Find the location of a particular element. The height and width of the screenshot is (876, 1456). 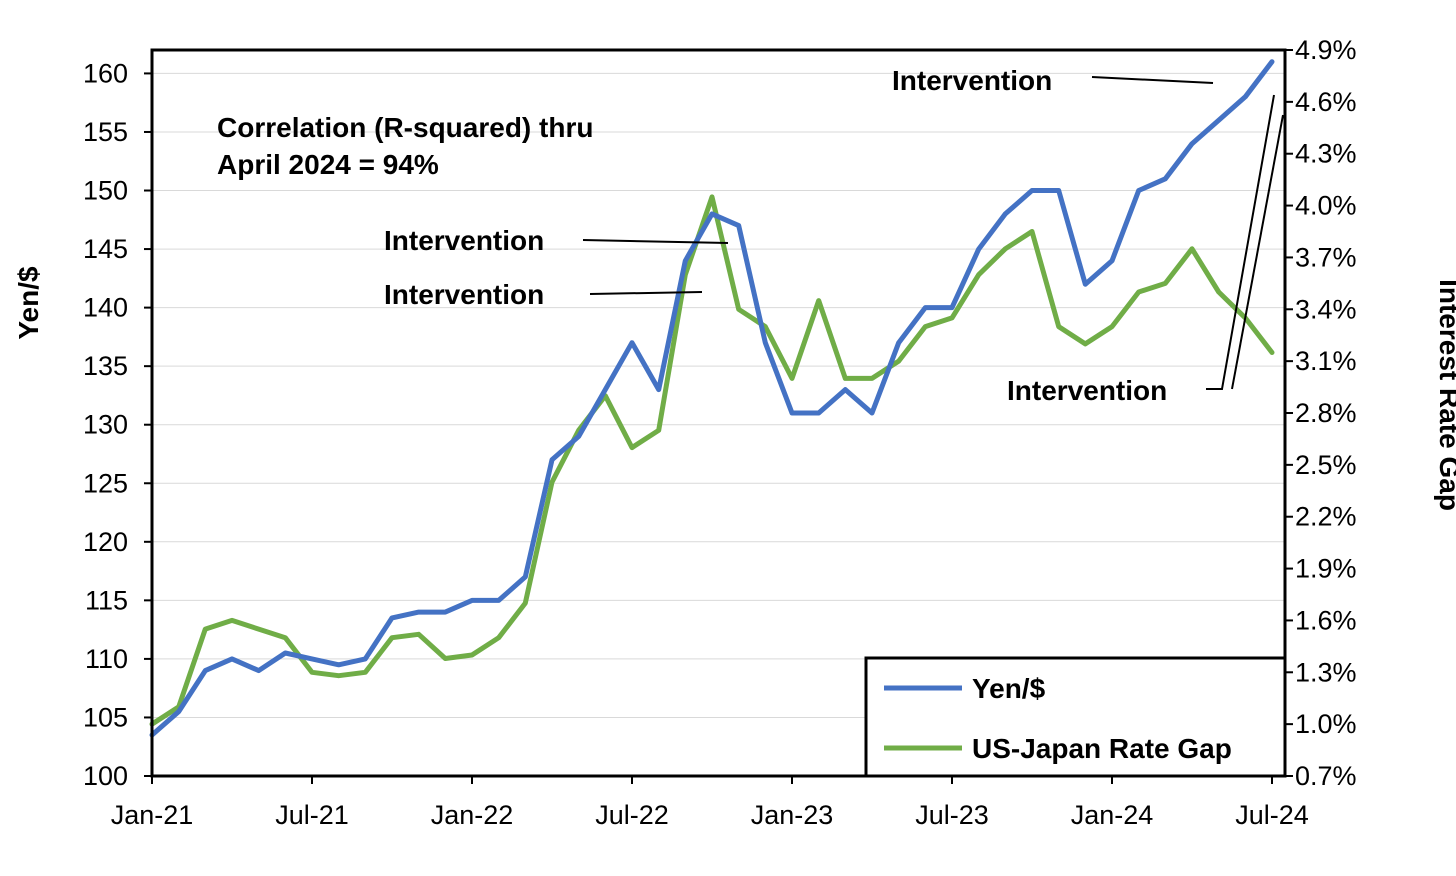

y-tick-label: 100 is located at coordinates (105, 776).